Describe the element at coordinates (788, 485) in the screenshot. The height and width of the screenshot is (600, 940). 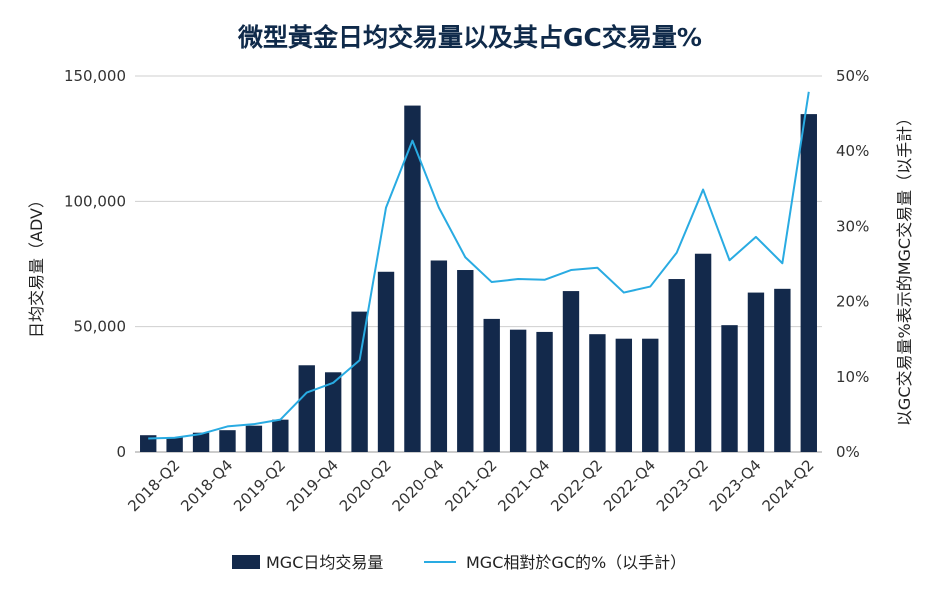
I see `x-tick-label: 2024-Q2` at that location.